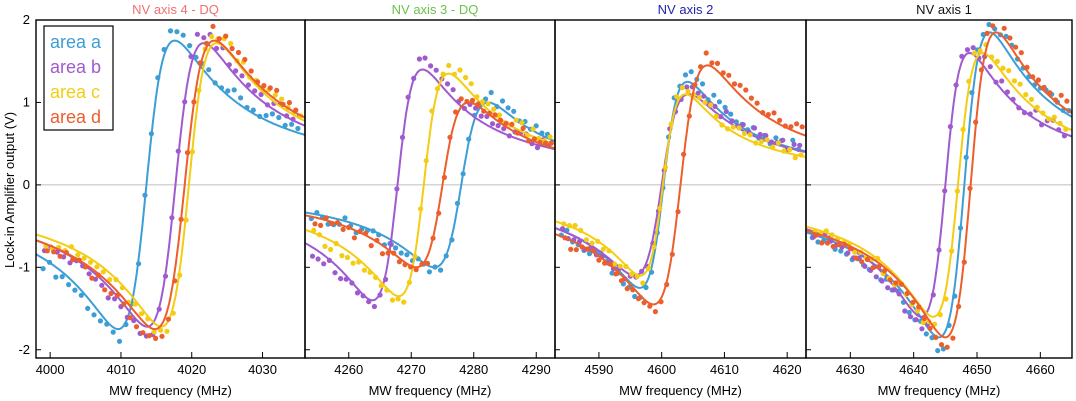 Image resolution: width=1076 pixels, height=401 pixels. Describe the element at coordinates (24, 266) in the screenshot. I see `y-tick-label: -1` at that location.